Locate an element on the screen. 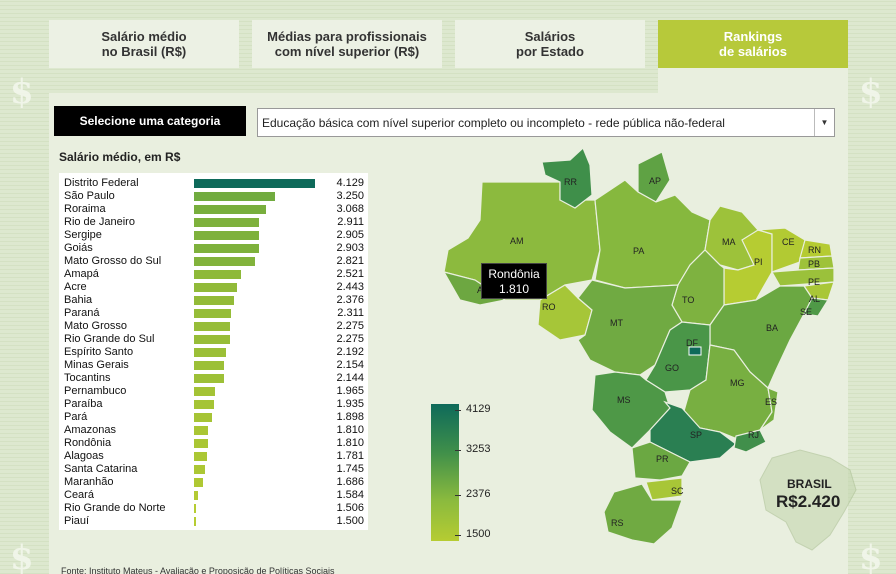  ranking-row: Mato Grosso 2.275 is located at coordinates (213, 325).